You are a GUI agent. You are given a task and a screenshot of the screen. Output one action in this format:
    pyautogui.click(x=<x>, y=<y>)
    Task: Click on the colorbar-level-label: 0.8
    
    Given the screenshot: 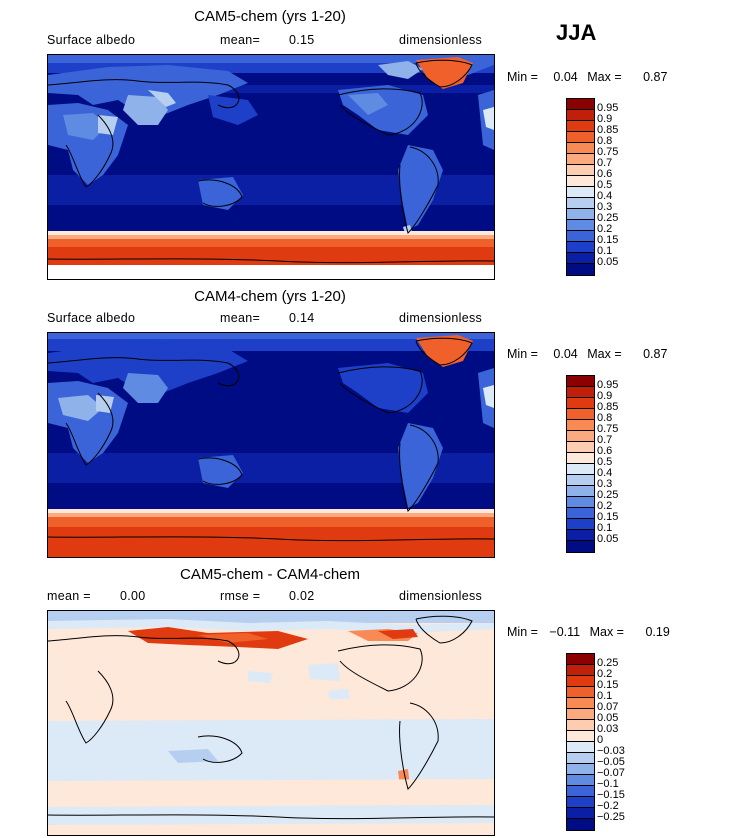 What is the action you would take?
    pyautogui.click(x=605, y=418)
    